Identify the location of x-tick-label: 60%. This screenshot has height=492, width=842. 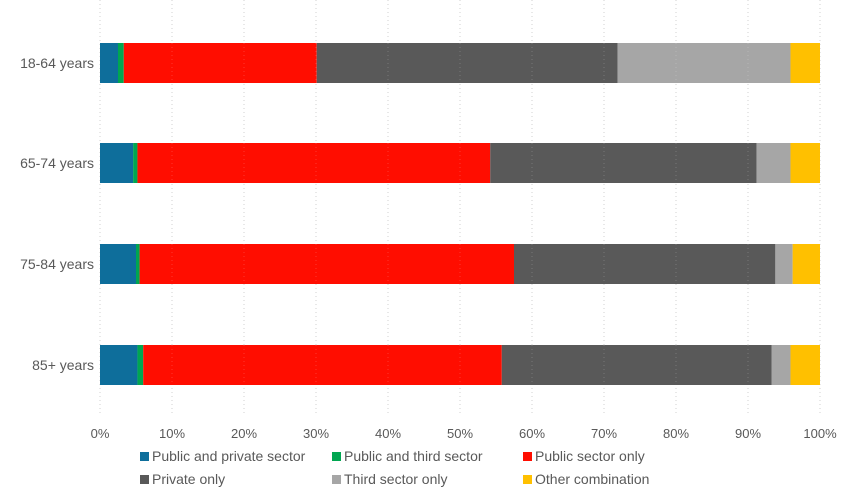
(532, 433).